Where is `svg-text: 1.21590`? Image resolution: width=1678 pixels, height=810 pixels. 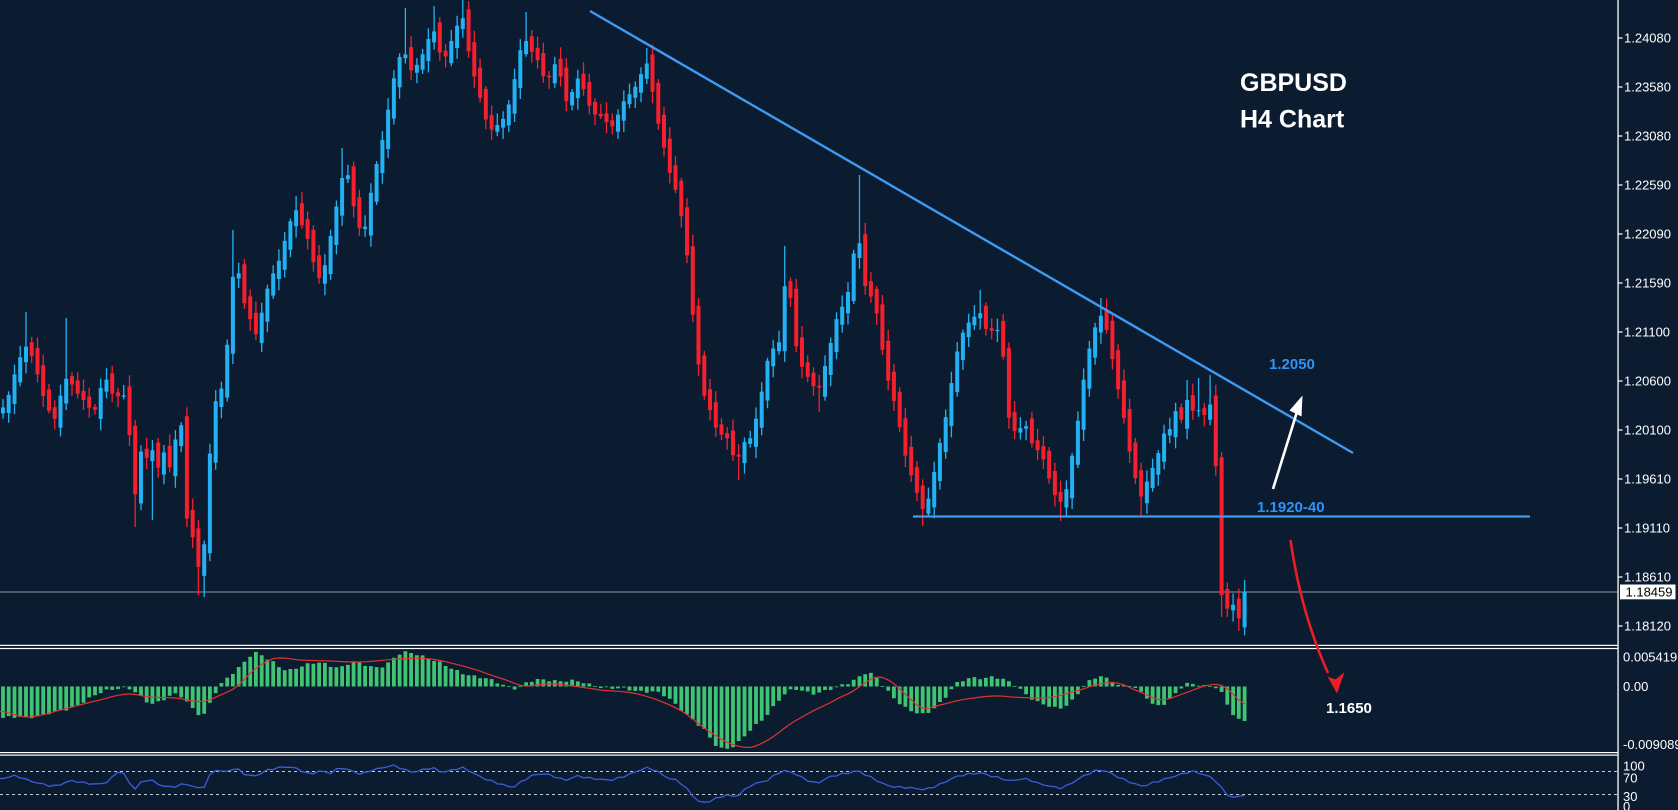
svg-text: 1.21590 is located at coordinates (1647, 283).